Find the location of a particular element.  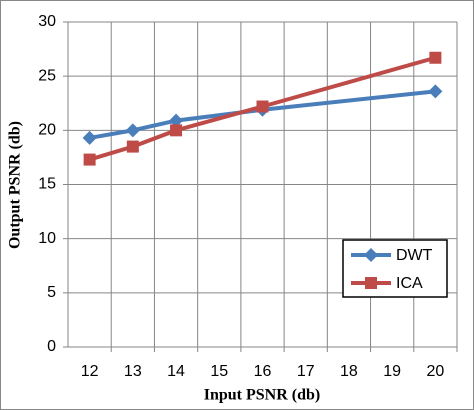

x-tick-label: 14 is located at coordinates (176, 371).